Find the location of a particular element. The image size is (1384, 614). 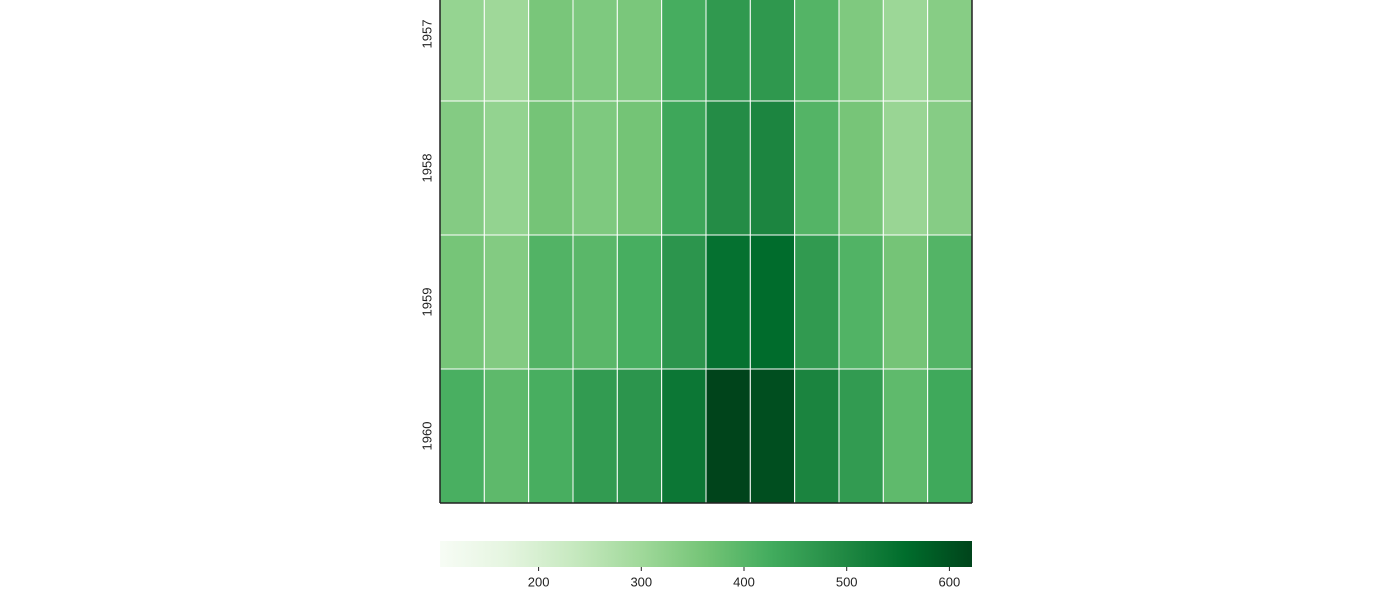

y-tick-label: 1959 is located at coordinates (426, 302).